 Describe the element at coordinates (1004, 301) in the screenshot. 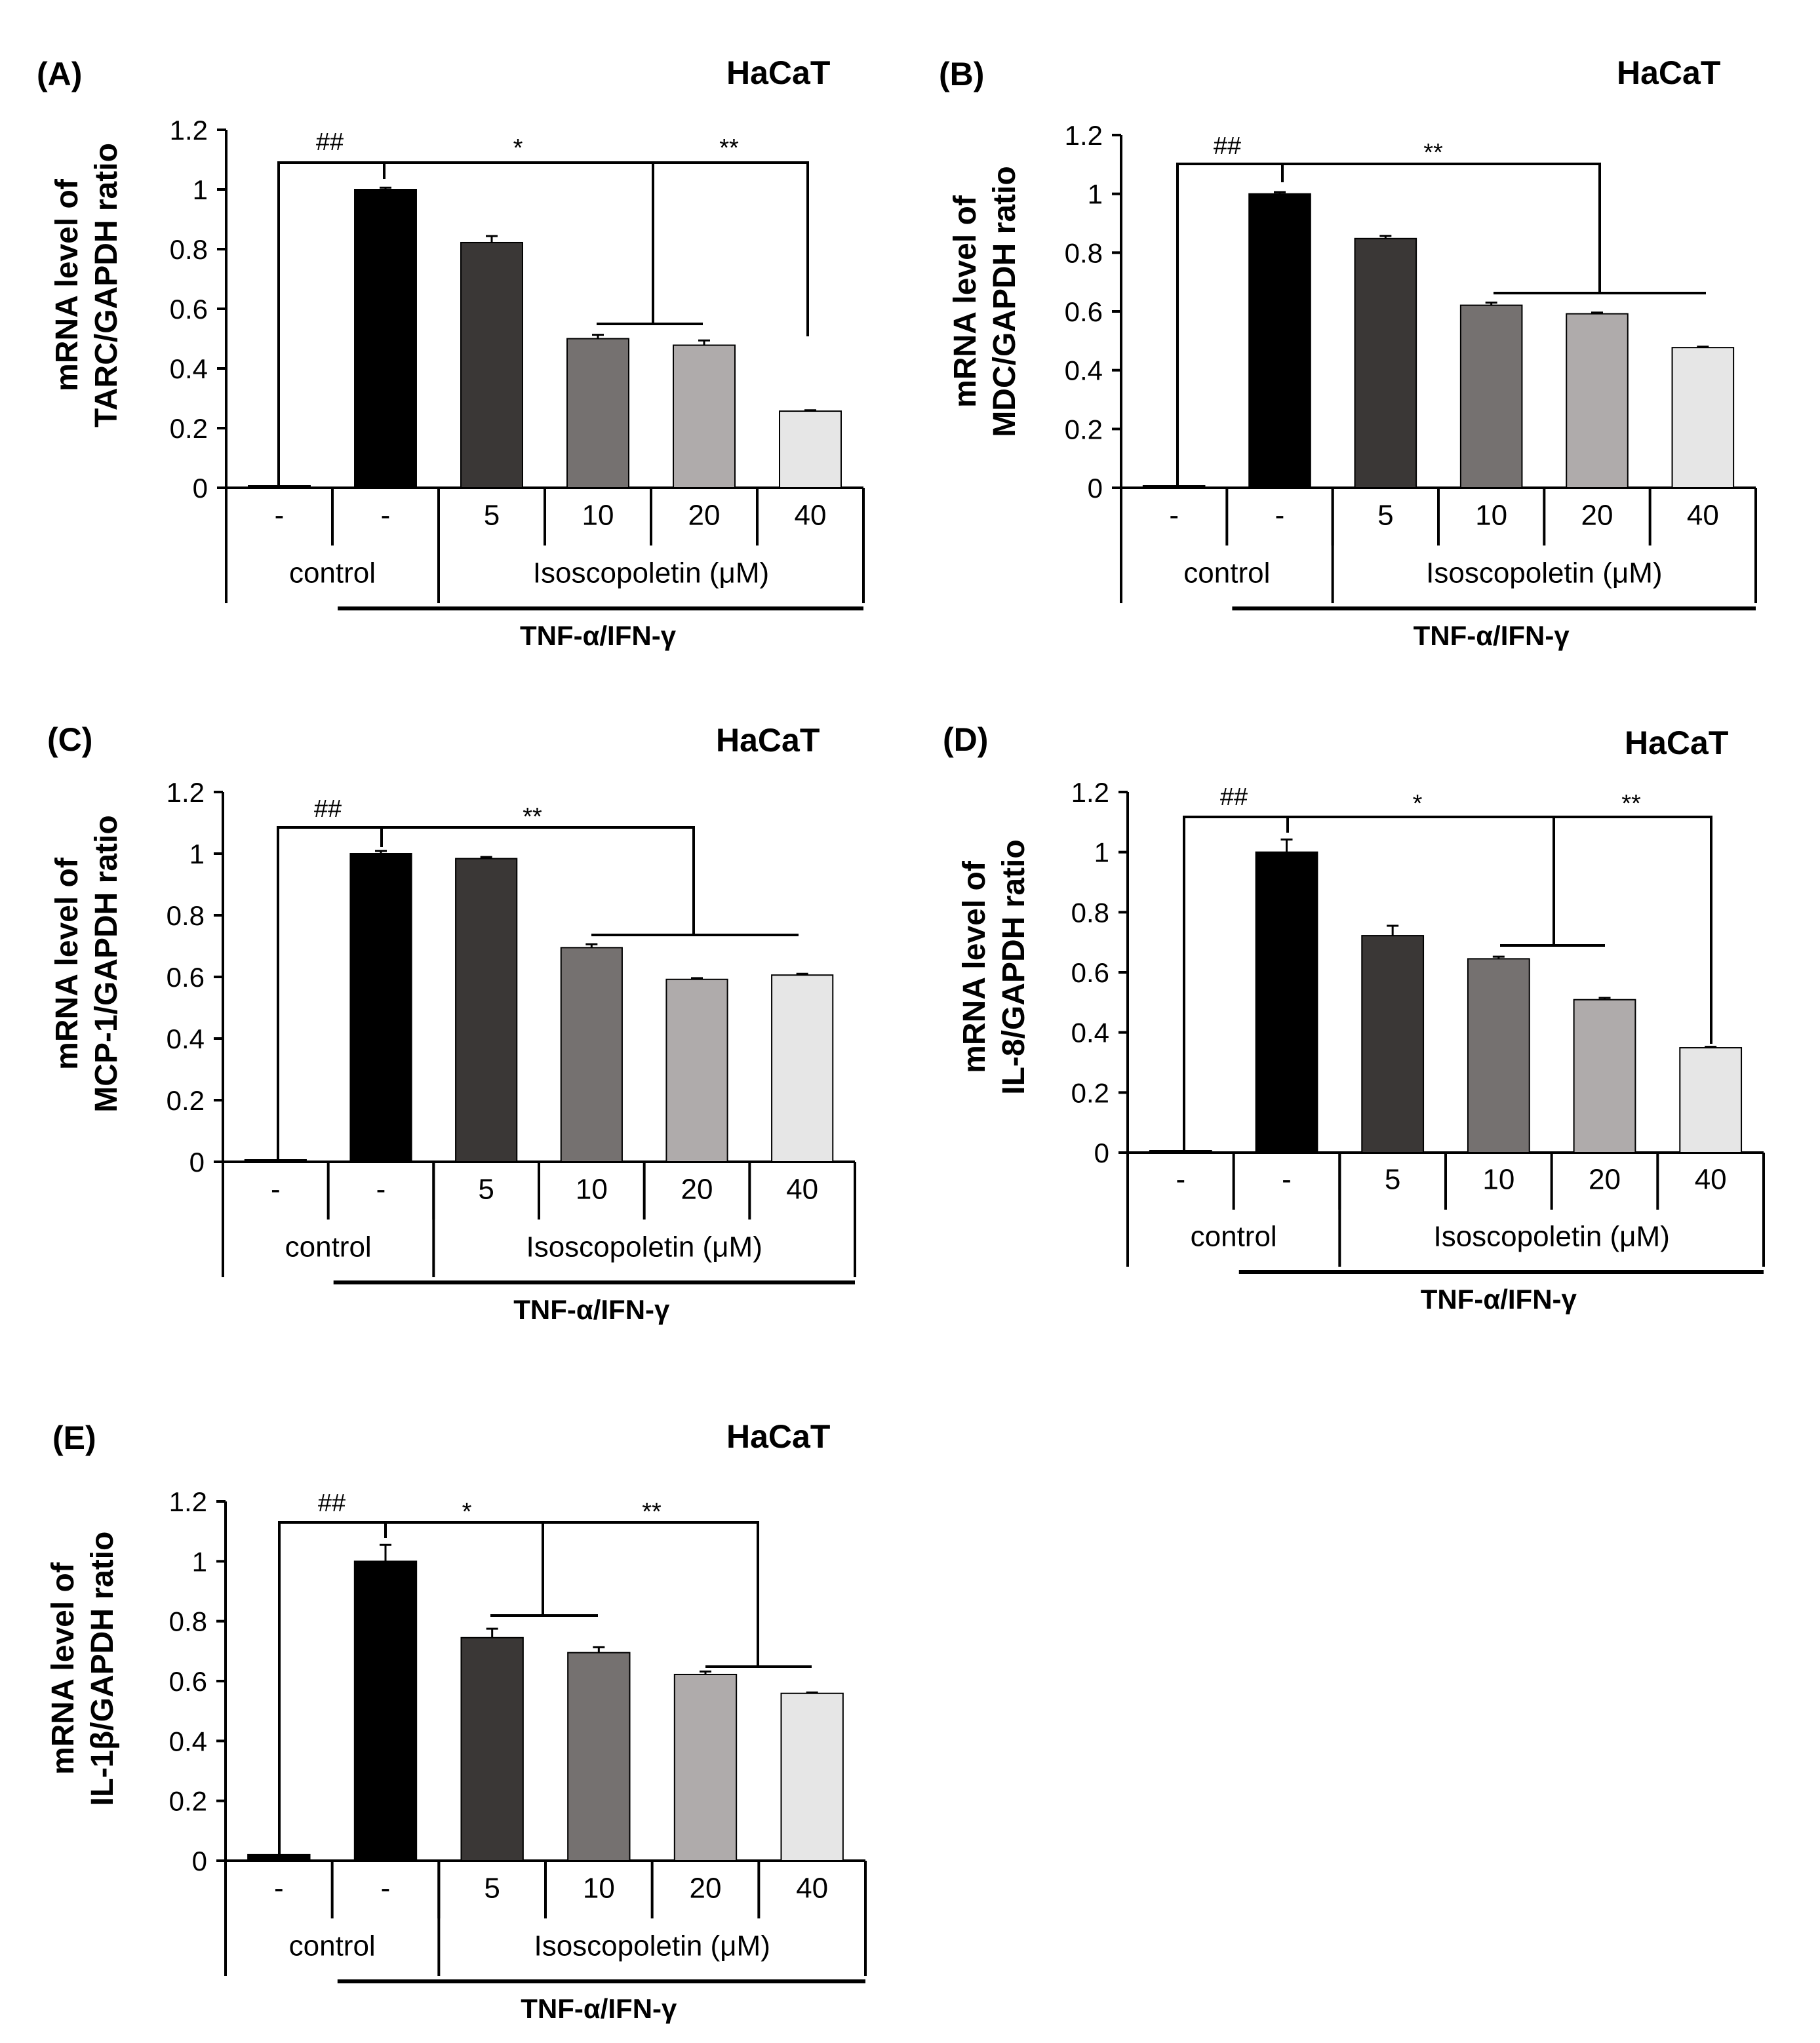

I see `y-axis-label: MDC/GAPDH ratio` at that location.